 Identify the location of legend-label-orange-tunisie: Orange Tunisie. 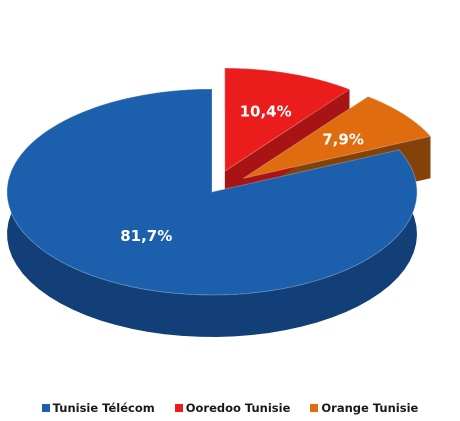
(370, 408).